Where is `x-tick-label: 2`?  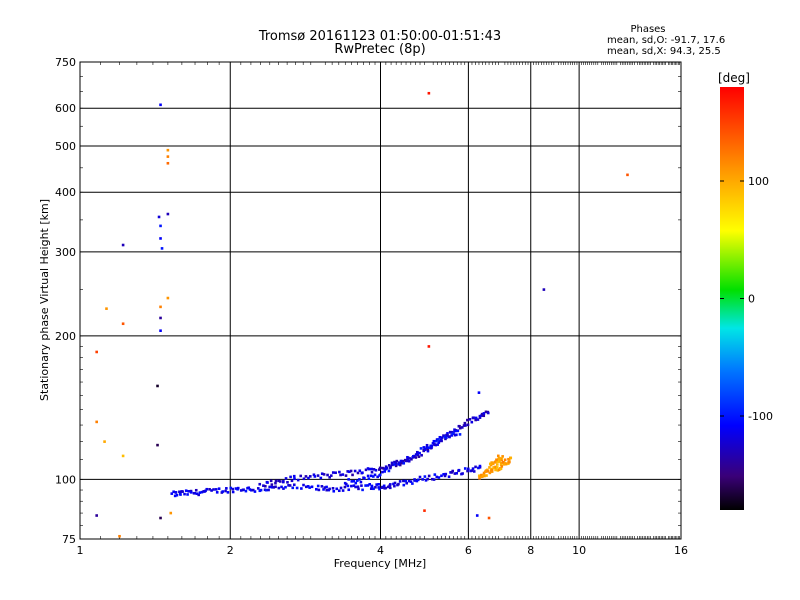 x-tick-label: 2 is located at coordinates (230, 550).